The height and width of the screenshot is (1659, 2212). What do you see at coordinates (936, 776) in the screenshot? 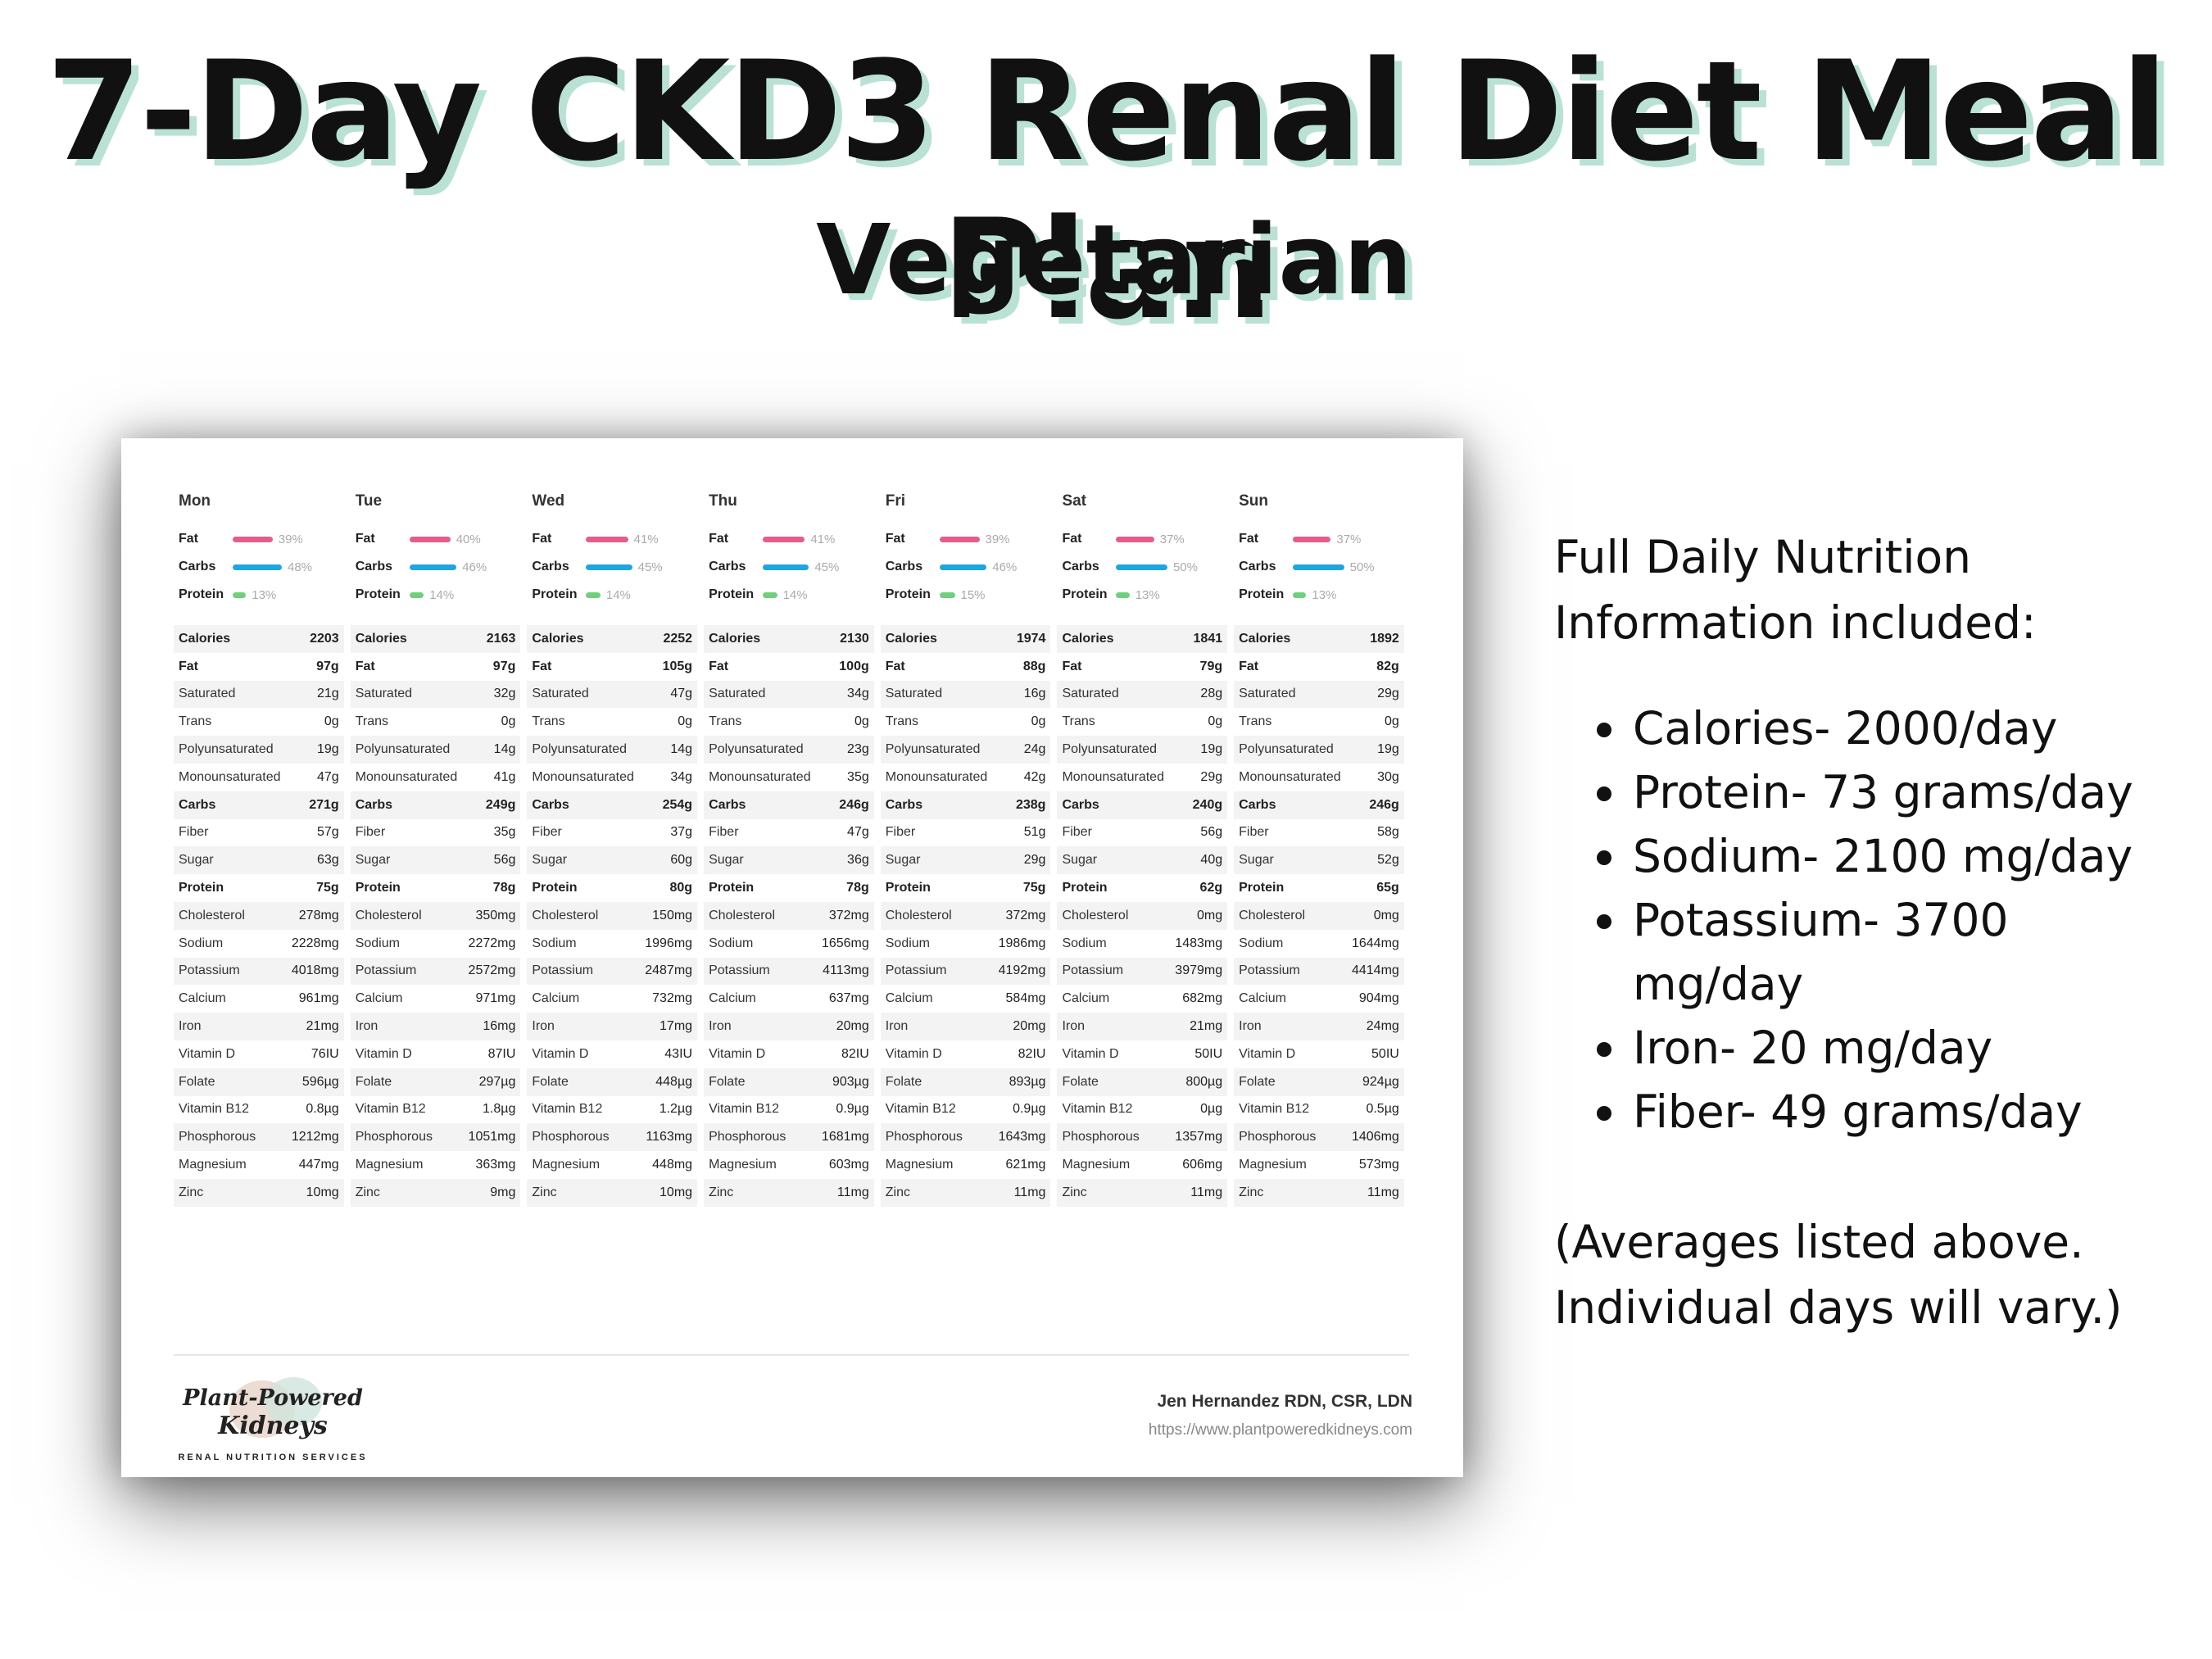
I see `nutrient-label: Monounsaturated` at bounding box center [936, 776].